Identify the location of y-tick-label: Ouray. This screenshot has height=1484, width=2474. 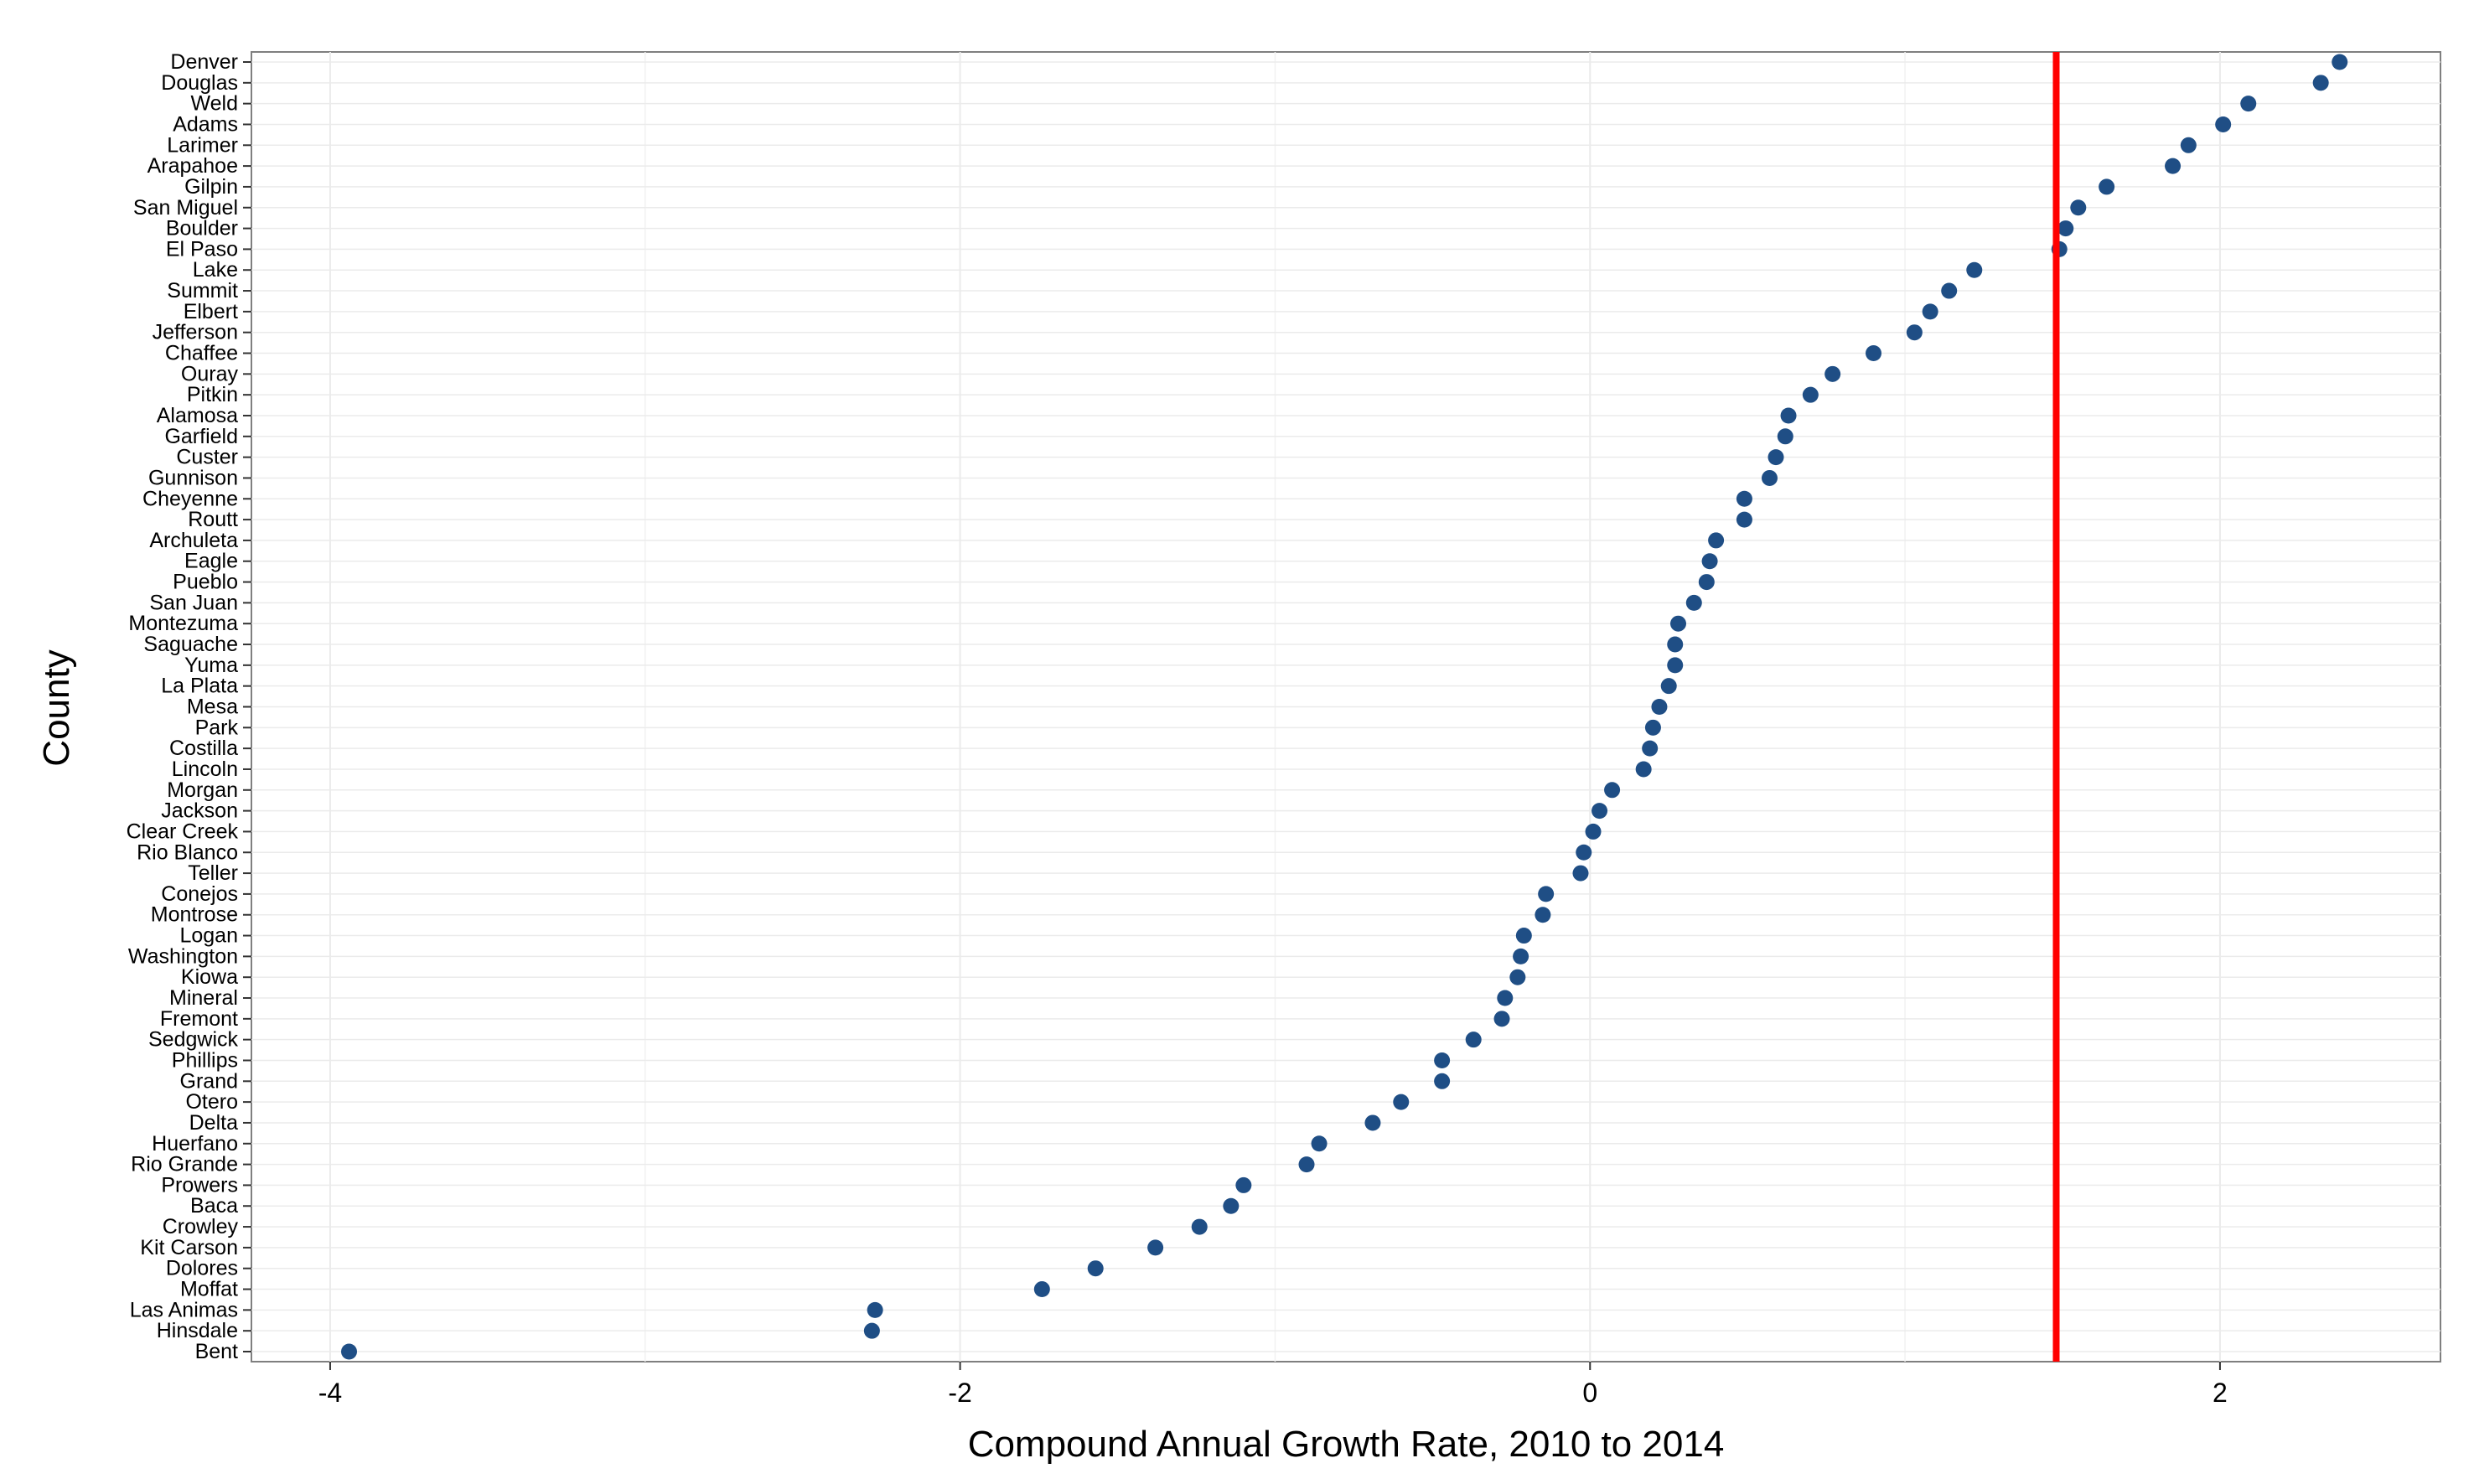
(210, 373).